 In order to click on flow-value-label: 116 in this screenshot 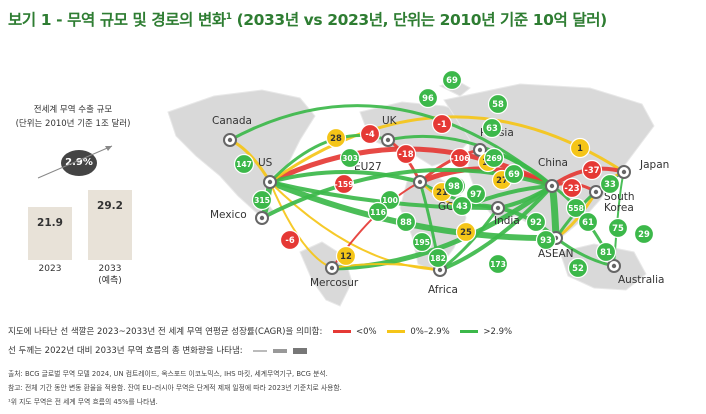, I will do `click(378, 212)`.